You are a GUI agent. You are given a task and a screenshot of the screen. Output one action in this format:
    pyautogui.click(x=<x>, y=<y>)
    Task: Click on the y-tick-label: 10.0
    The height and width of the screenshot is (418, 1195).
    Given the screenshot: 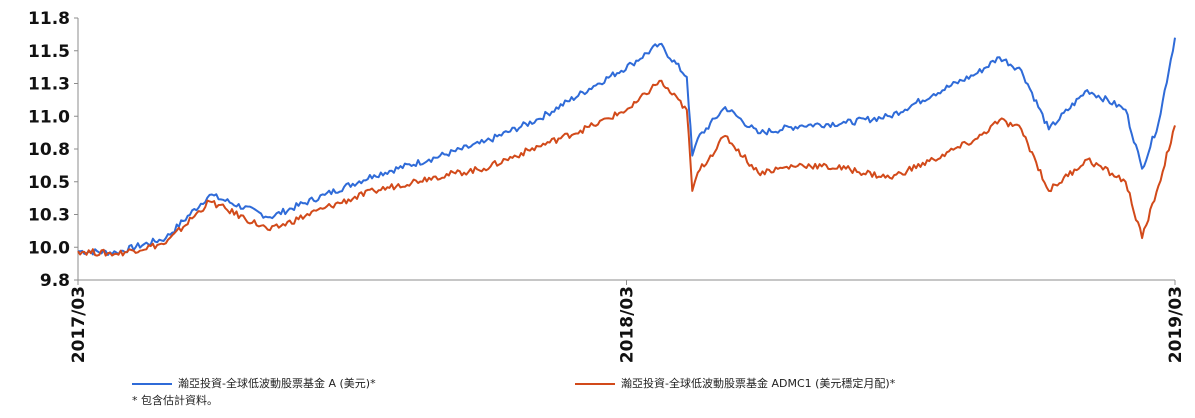 What is the action you would take?
    pyautogui.click(x=49, y=248)
    